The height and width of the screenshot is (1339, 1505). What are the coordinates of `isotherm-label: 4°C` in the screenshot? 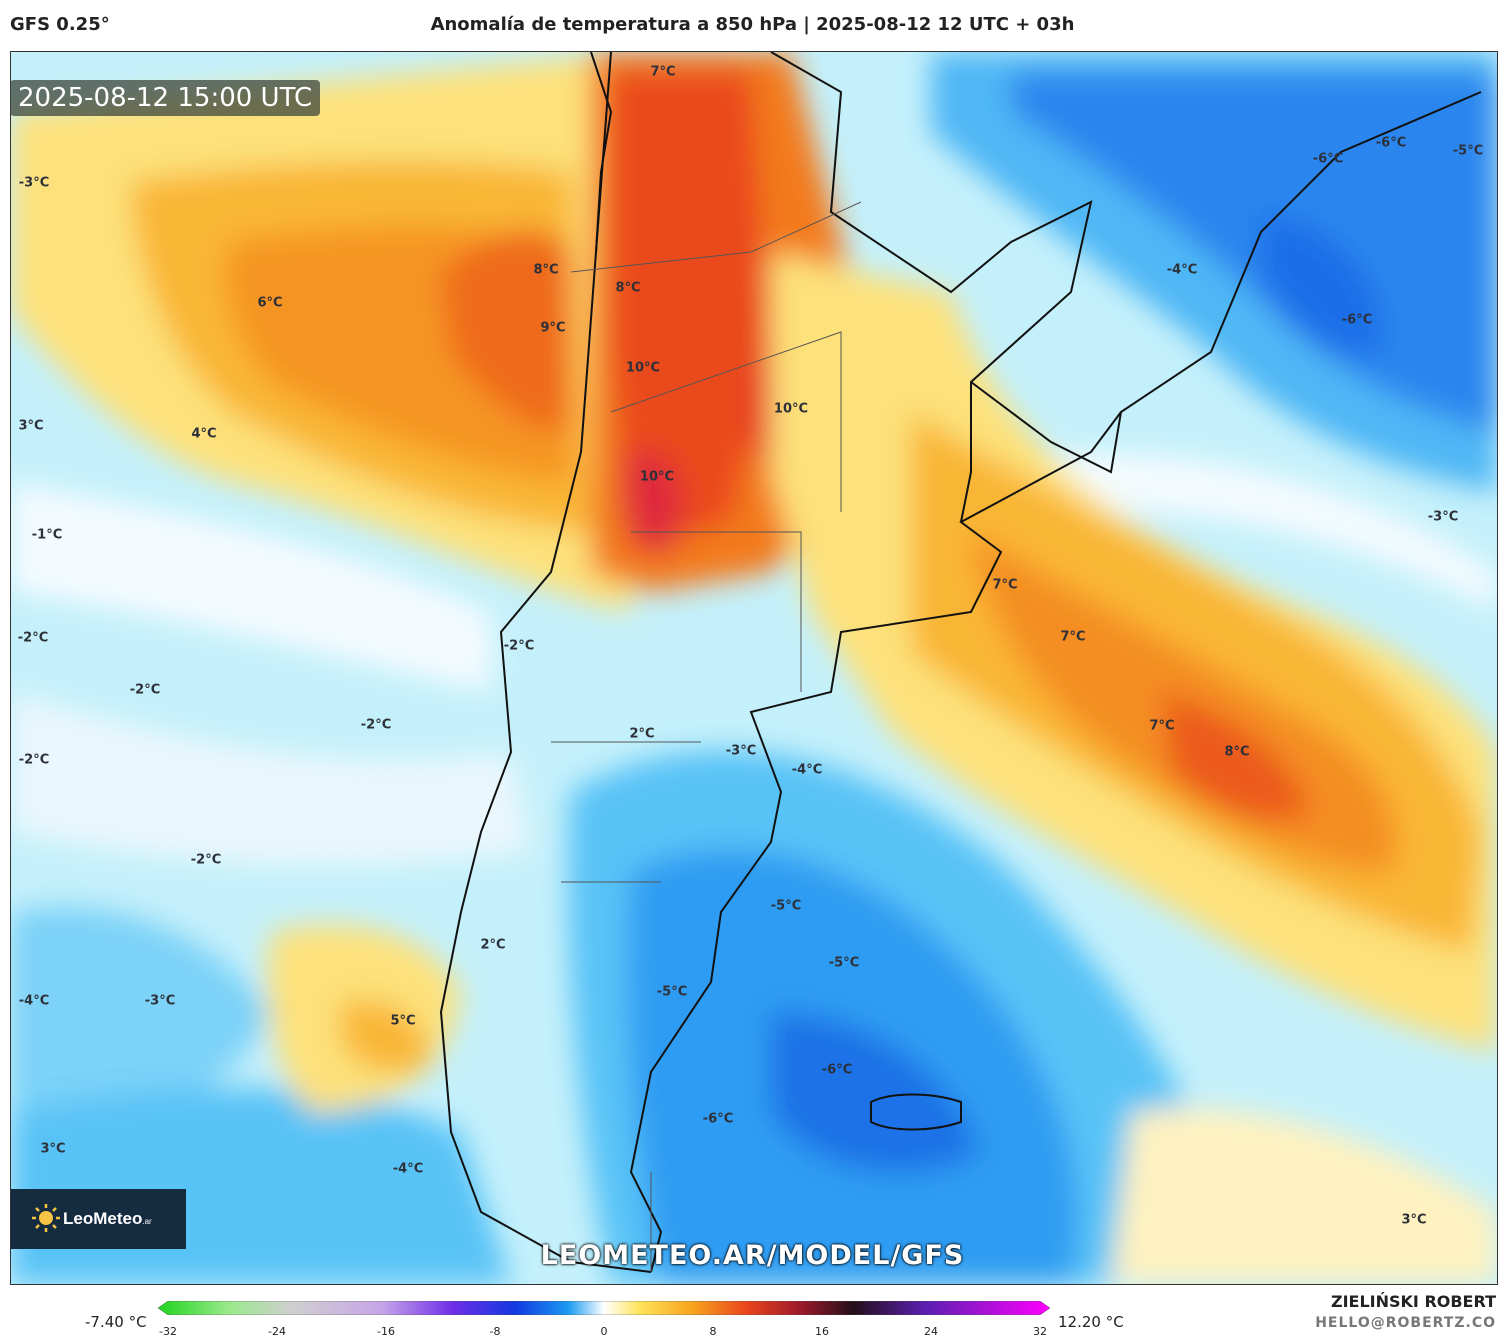 It's located at (204, 434).